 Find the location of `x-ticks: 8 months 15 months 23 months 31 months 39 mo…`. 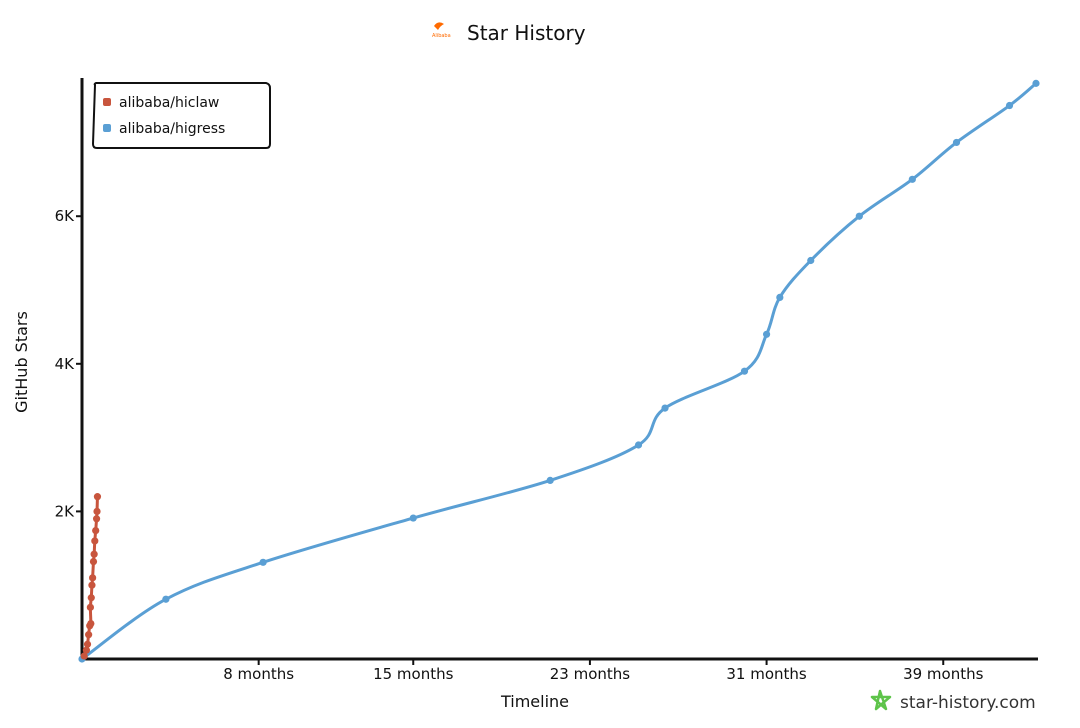

x-ticks: 8 months 15 months 23 months 31 months 39 mo… is located at coordinates (603, 671).